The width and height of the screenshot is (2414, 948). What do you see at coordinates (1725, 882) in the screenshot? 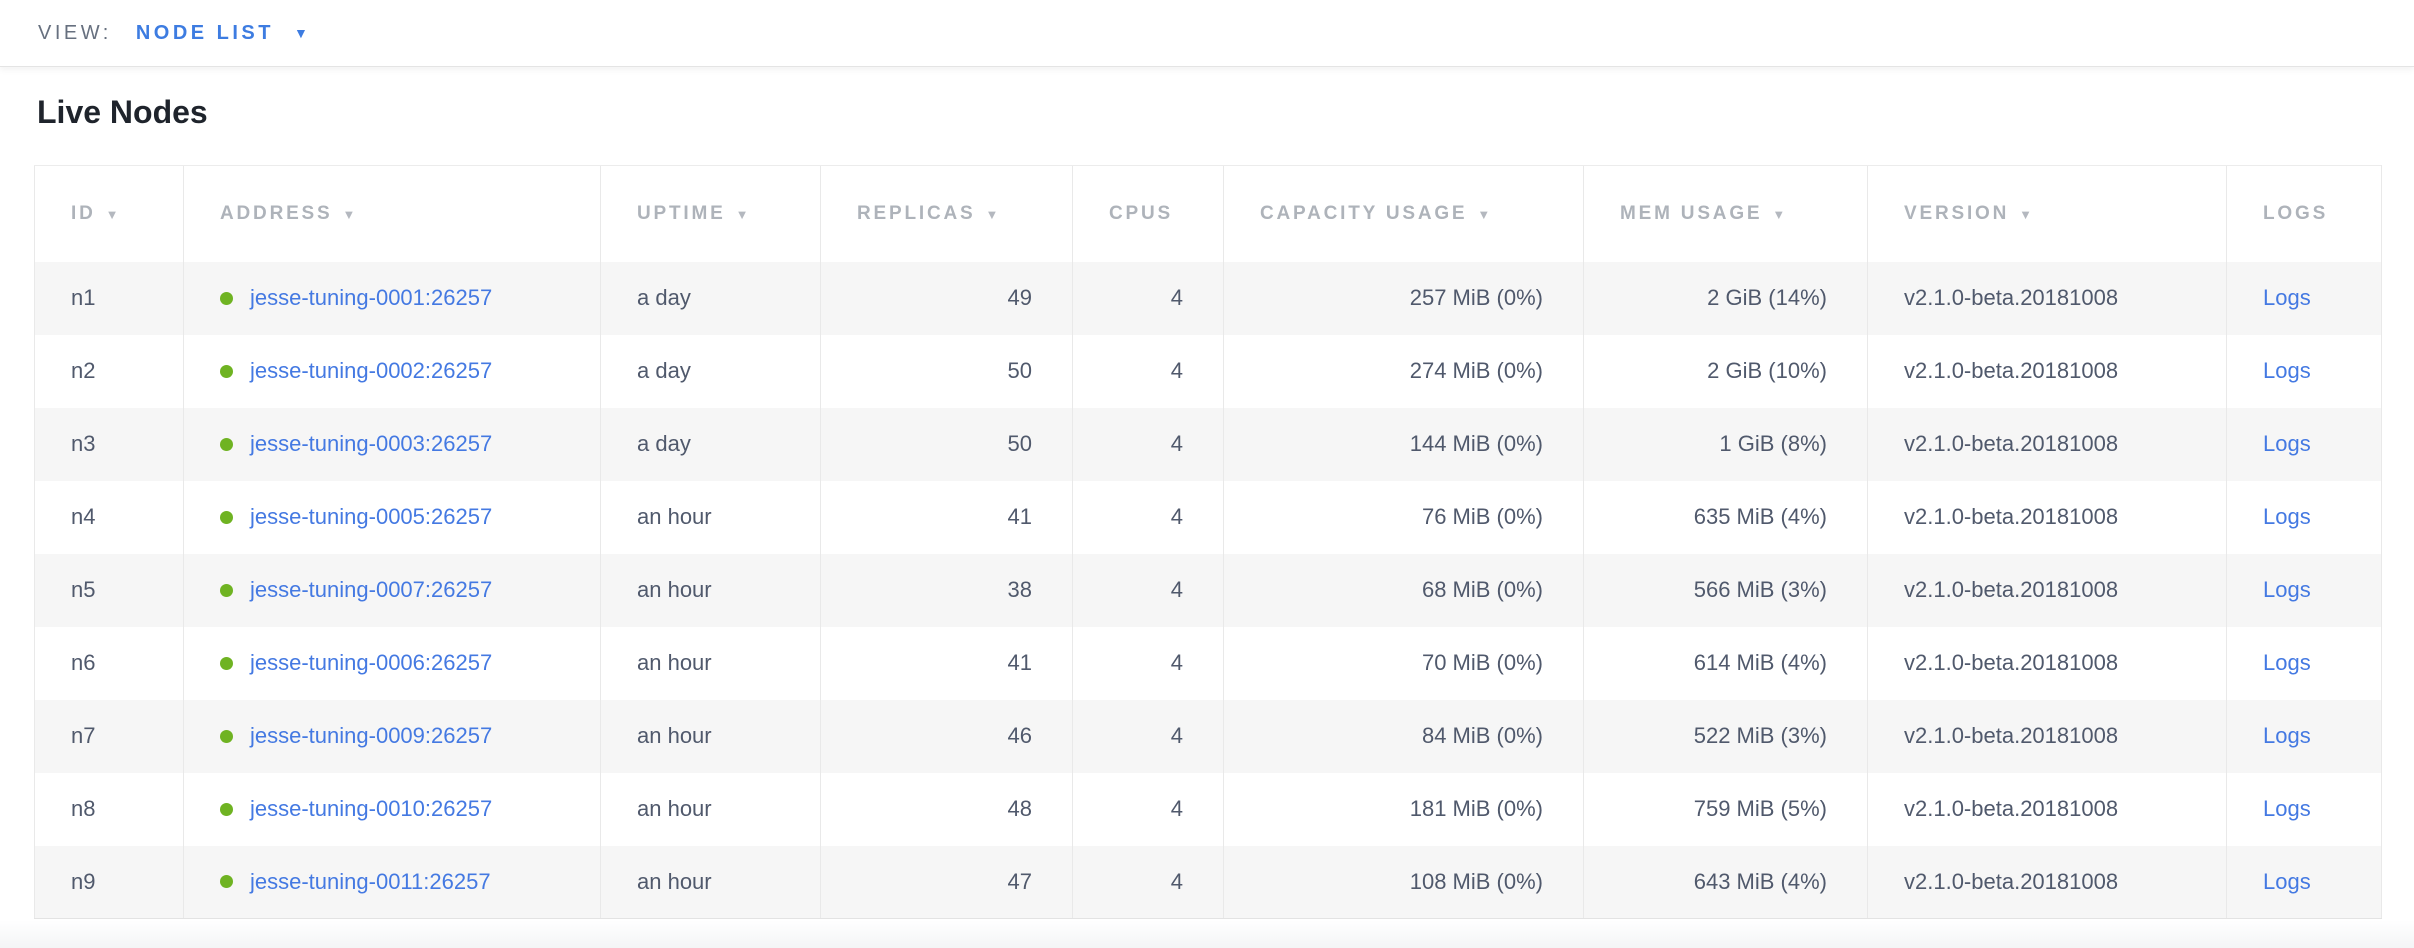
I see `node-mem-usage: 643 MiB (4%)` at bounding box center [1725, 882].